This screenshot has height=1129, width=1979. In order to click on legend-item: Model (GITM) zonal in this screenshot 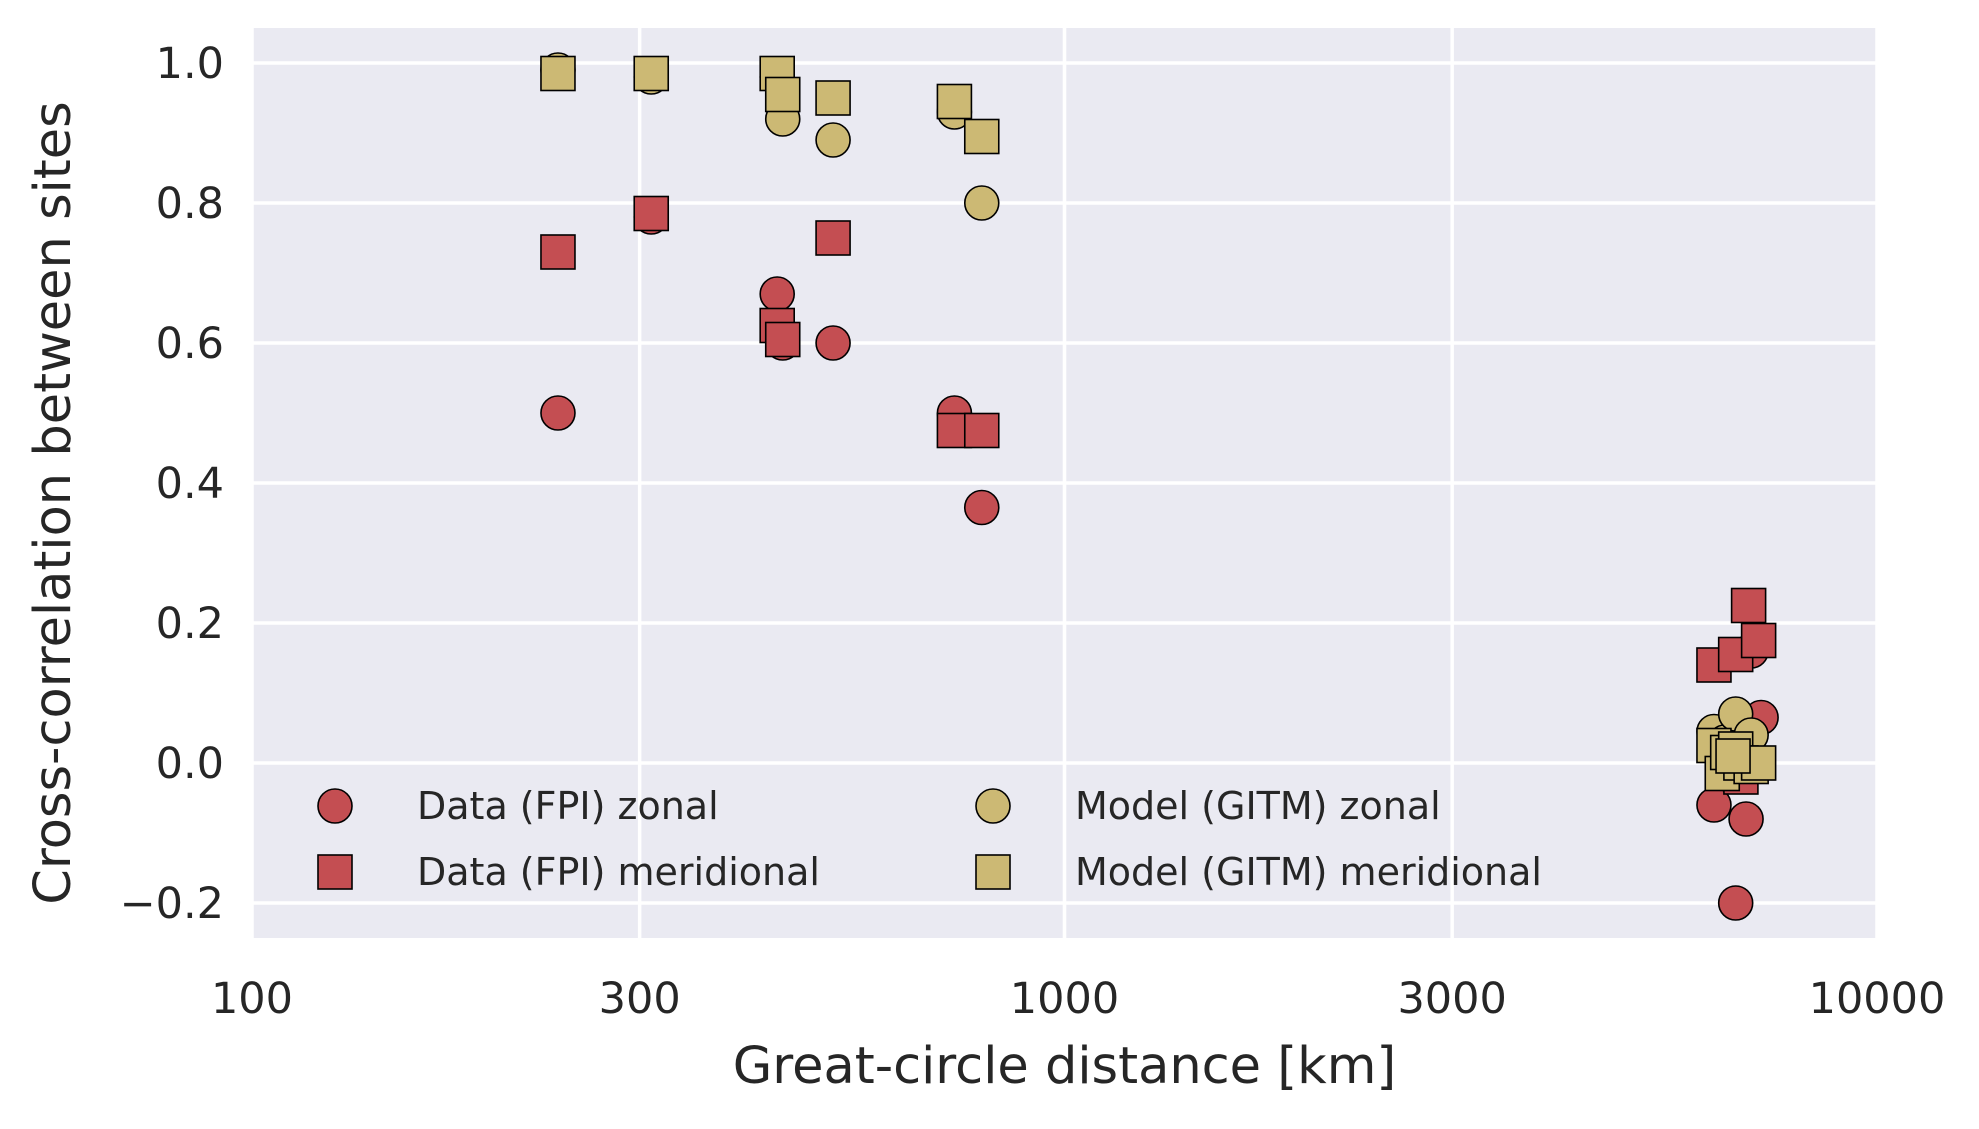, I will do `click(1208, 806)`.